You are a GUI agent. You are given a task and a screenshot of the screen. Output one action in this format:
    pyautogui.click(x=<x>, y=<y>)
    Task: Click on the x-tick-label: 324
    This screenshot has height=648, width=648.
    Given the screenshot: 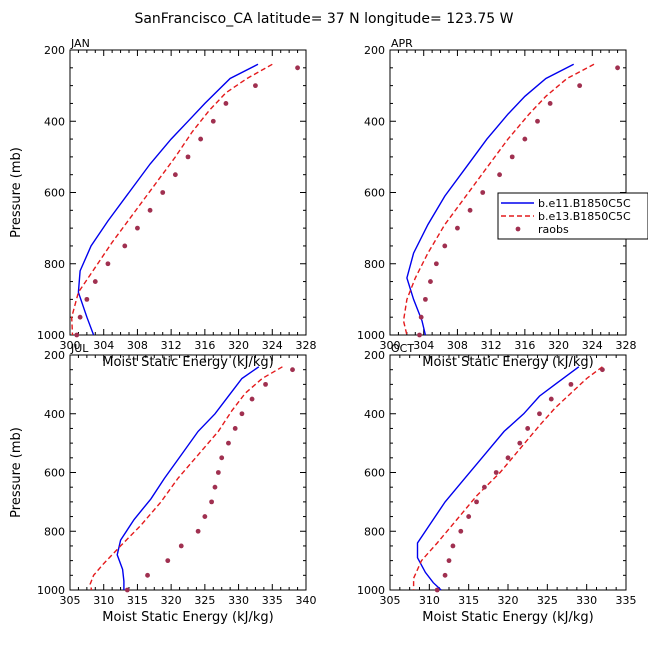 What is the action you would take?
    pyautogui.click(x=272, y=345)
    